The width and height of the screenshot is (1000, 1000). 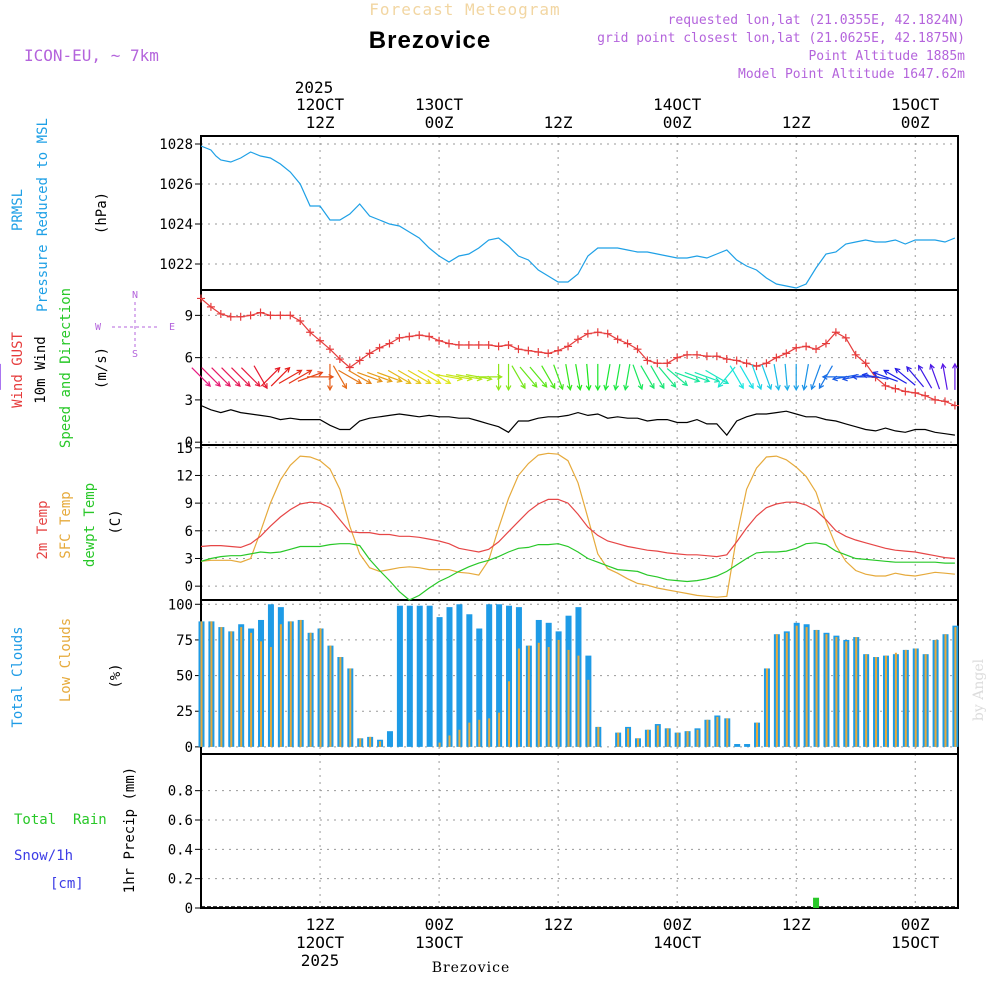 What do you see at coordinates (578, 675) in the screenshot?
I see `cloud-bars` at bounding box center [578, 675].